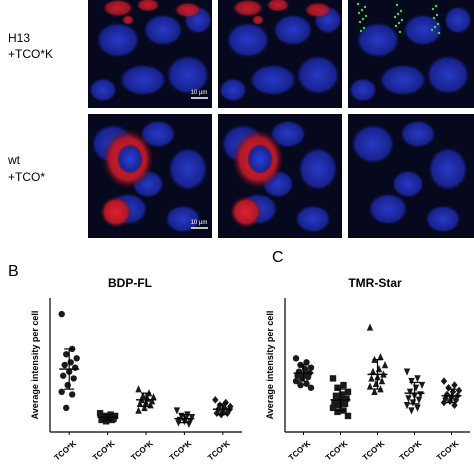 This screenshot has width=474, height=474. What do you see at coordinates (375, 283) in the screenshot?
I see `chart-title: TMR-Star` at bounding box center [375, 283].